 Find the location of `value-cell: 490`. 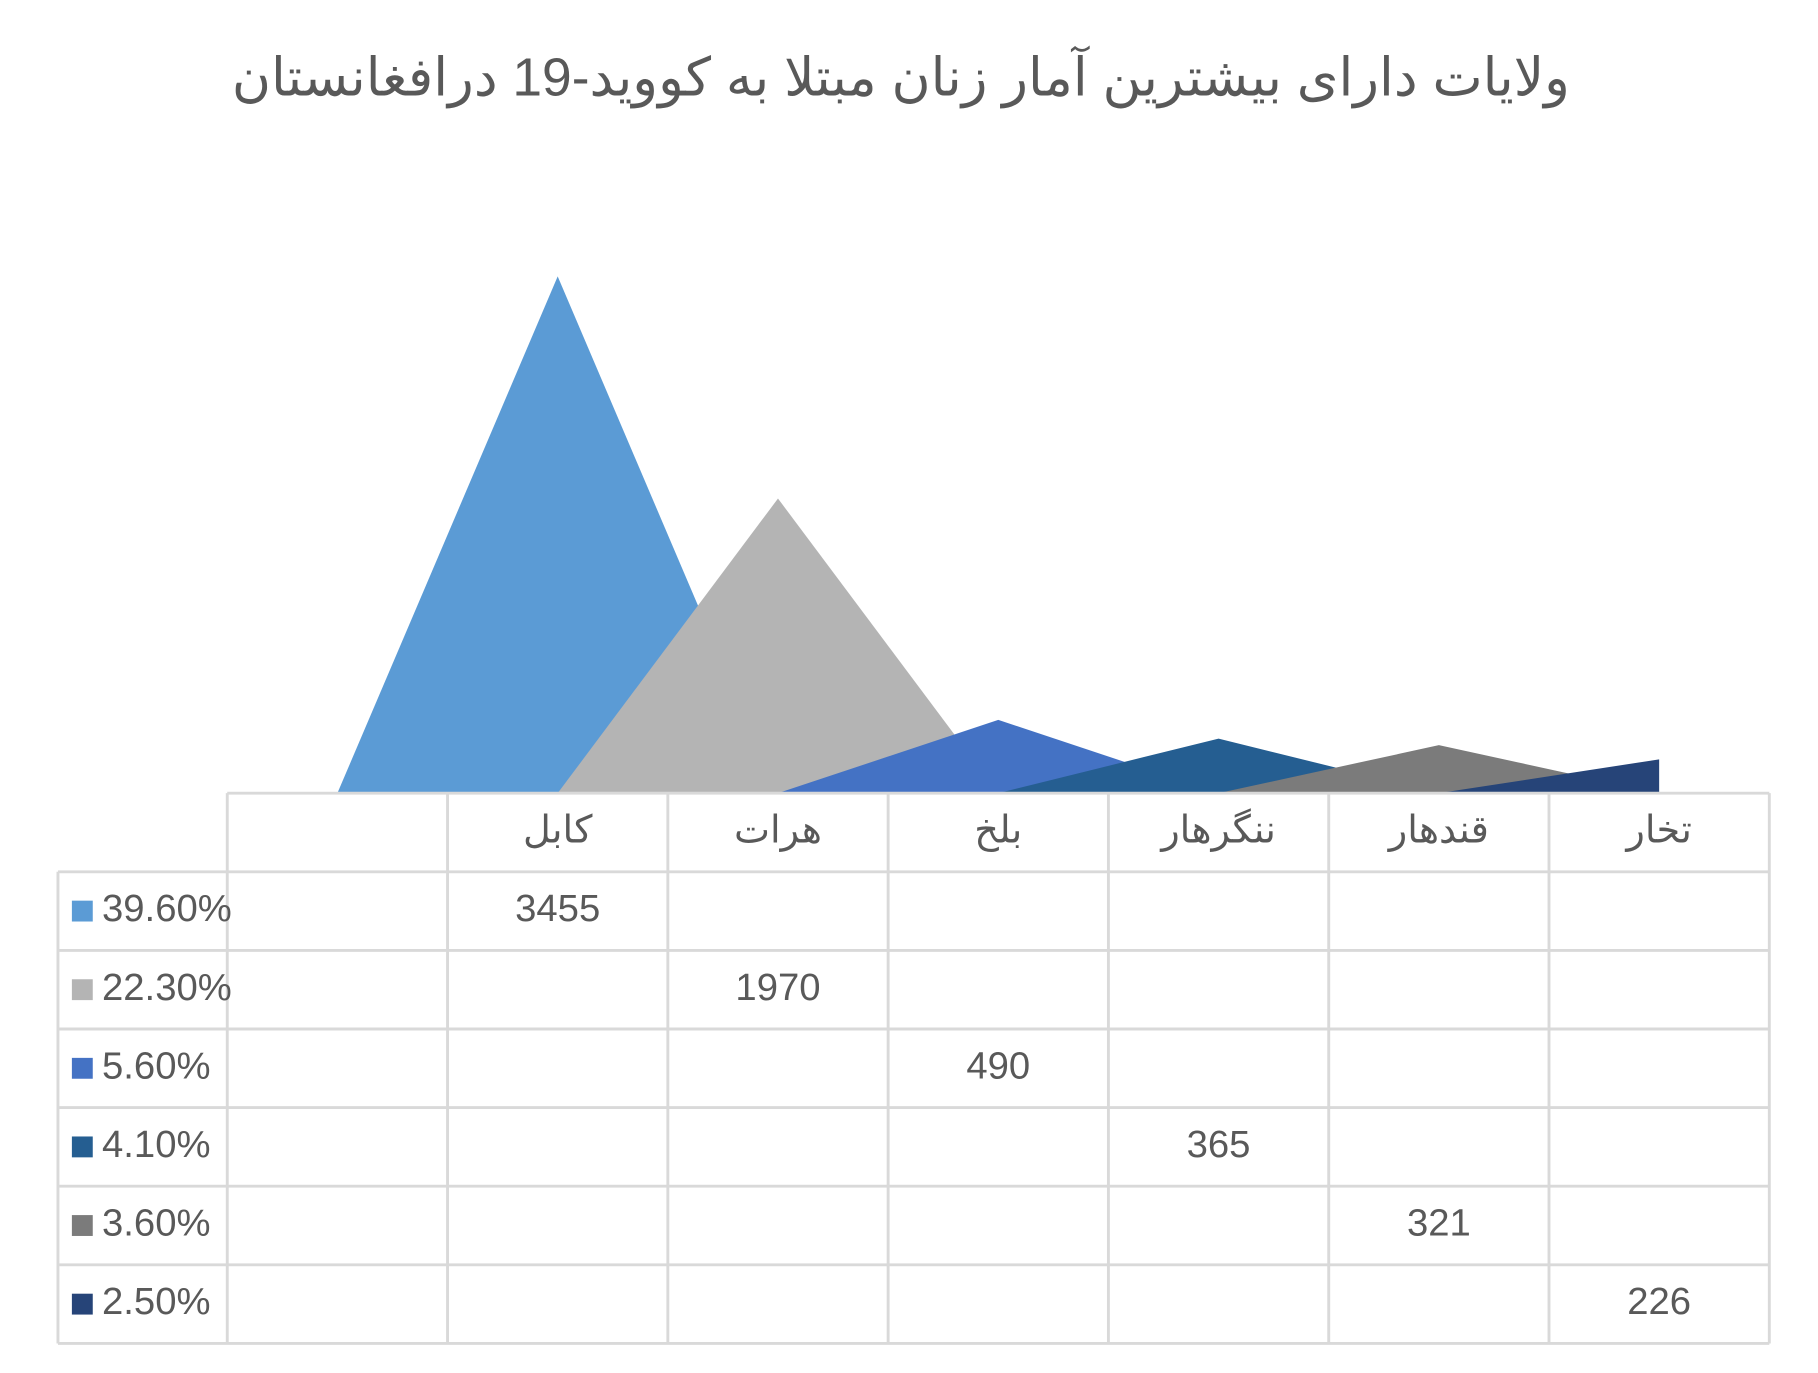

value-cell: 490 is located at coordinates (998, 1065).